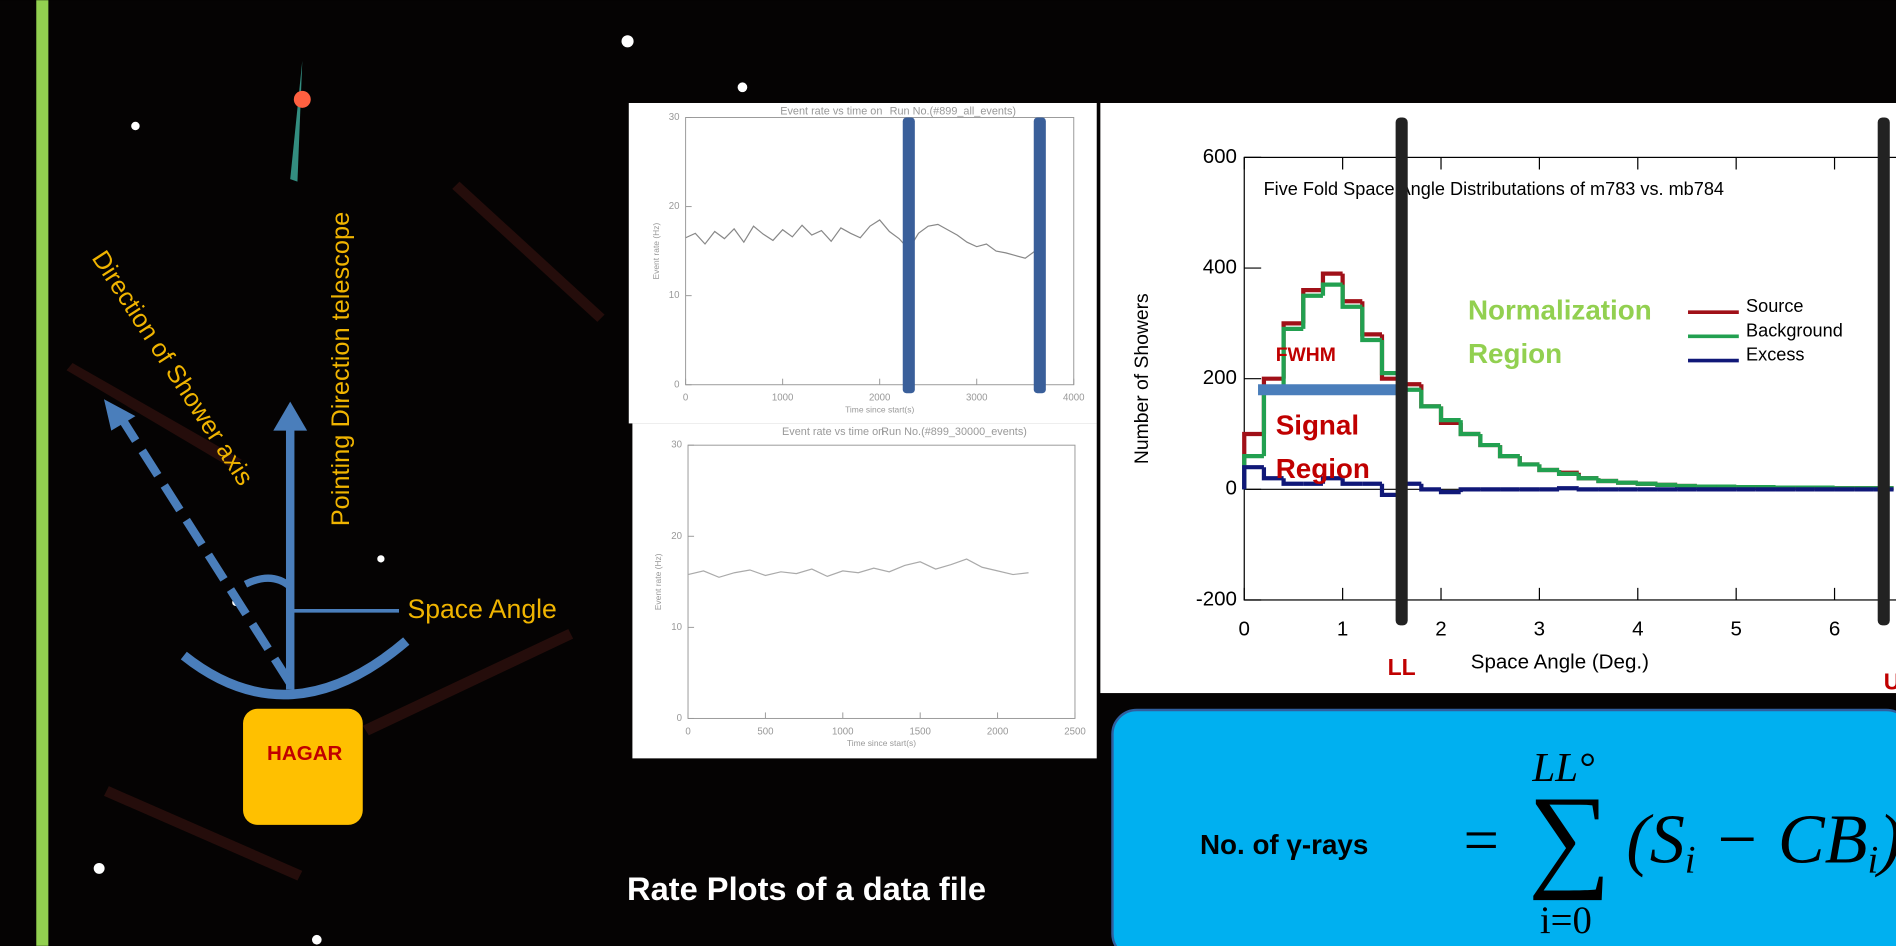 The image size is (1896, 946). What do you see at coordinates (879, 398) in the screenshot?
I see `x-tick-label: 2000` at bounding box center [879, 398].